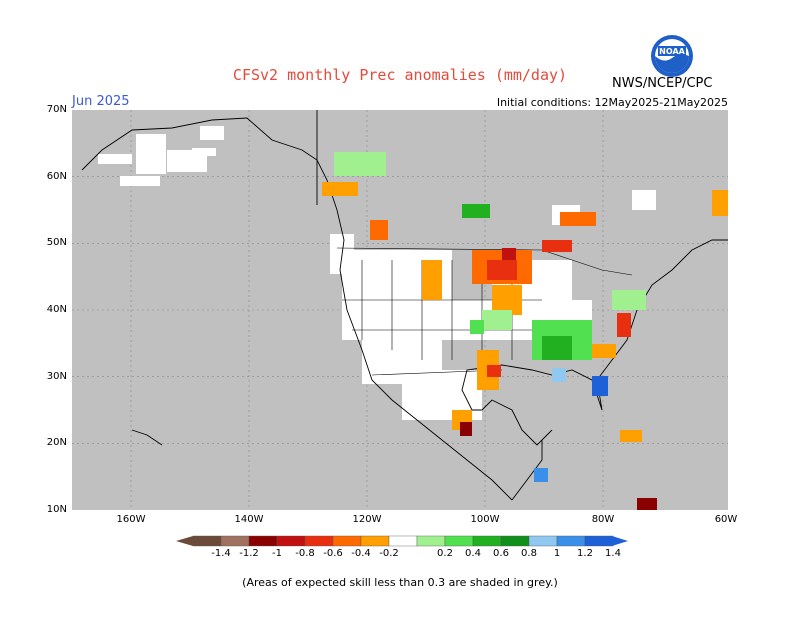 The width and height of the screenshot is (800, 618). Describe the element at coordinates (56, 242) in the screenshot. I see `lat-label-50n: 50N` at that location.